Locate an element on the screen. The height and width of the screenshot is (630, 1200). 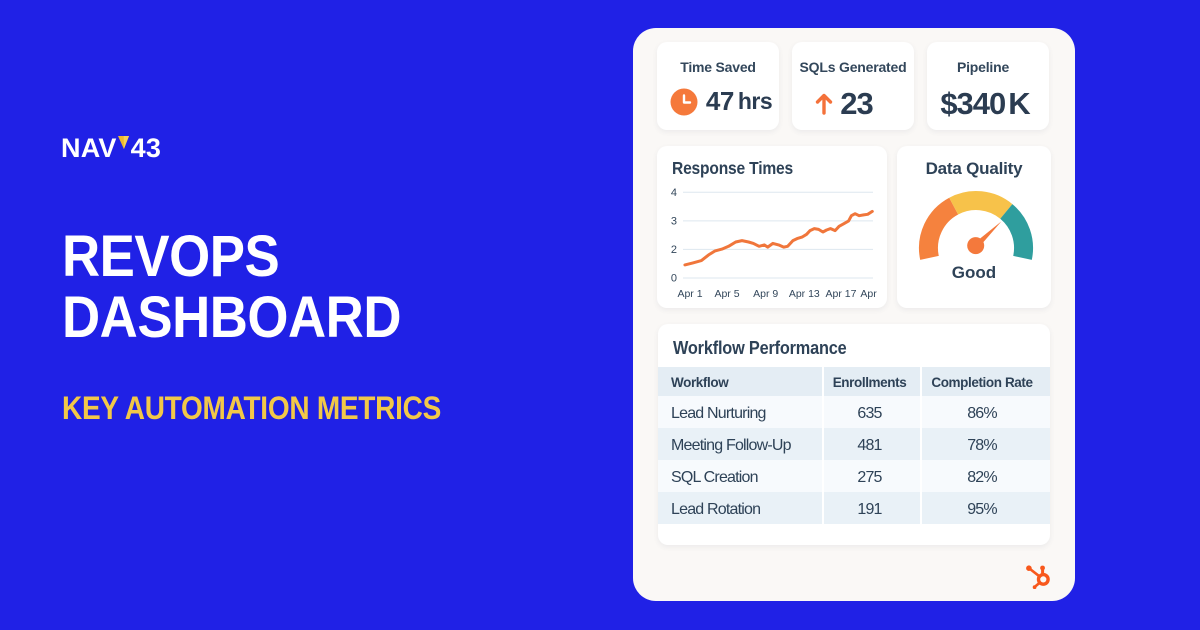
svg-text: Apr 9 is located at coordinates (765, 294).